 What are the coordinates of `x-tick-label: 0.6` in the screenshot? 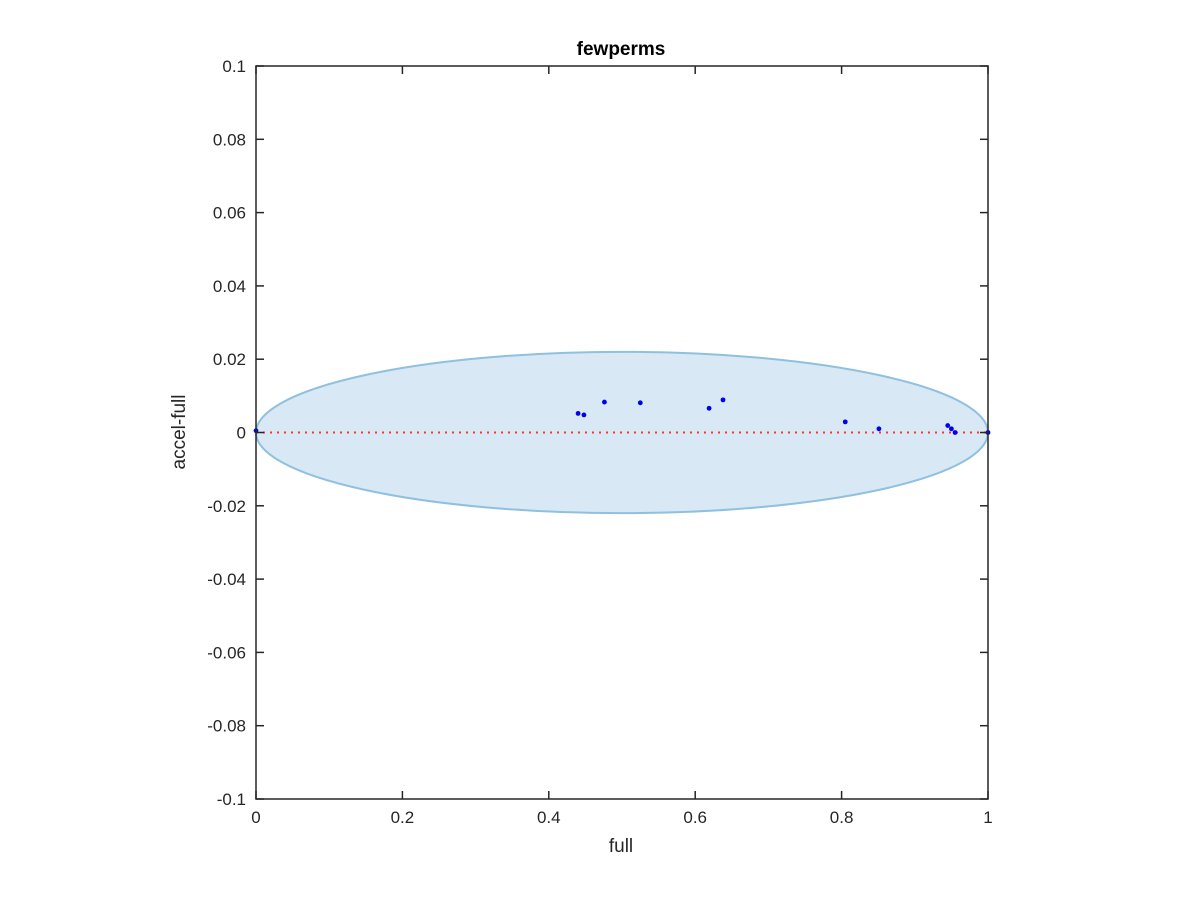 It's located at (695, 817).